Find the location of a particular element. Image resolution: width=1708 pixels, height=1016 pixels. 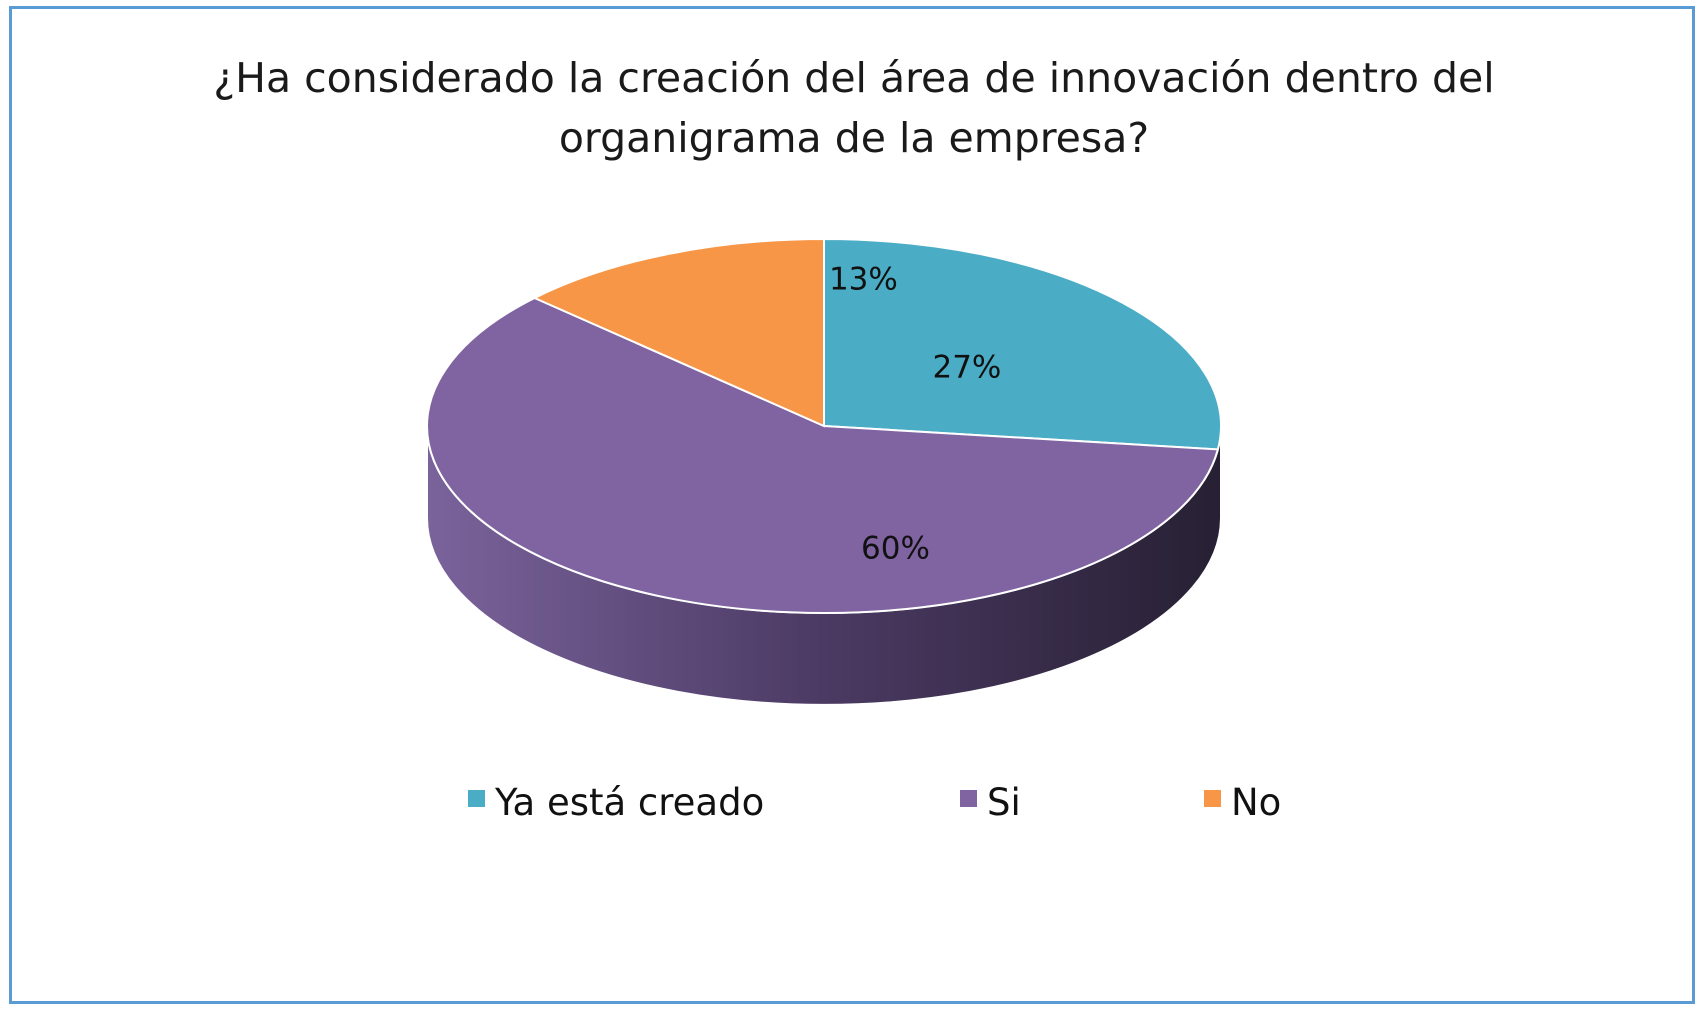

chart-title-line-2: organigrama de la empresa? is located at coordinates (854, 138).